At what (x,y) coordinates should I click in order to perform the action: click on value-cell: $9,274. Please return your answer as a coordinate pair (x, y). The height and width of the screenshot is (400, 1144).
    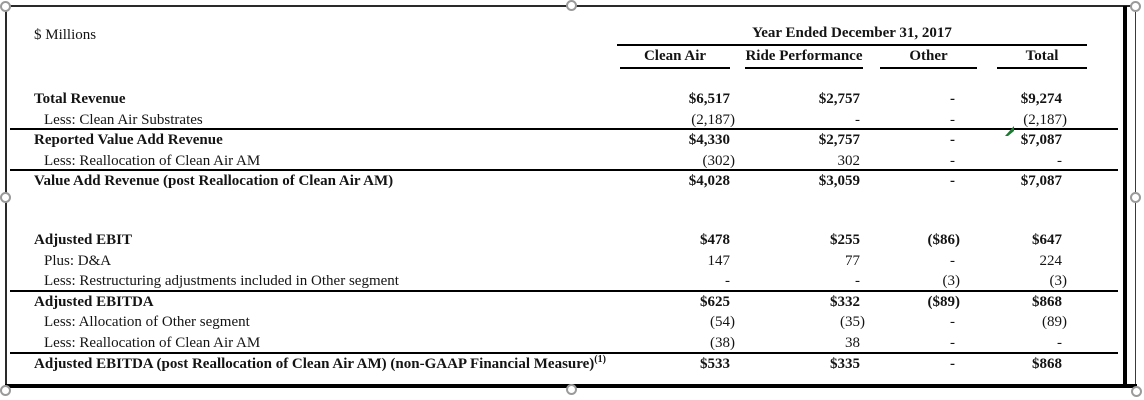
    Looking at the image, I should click on (1041, 99).